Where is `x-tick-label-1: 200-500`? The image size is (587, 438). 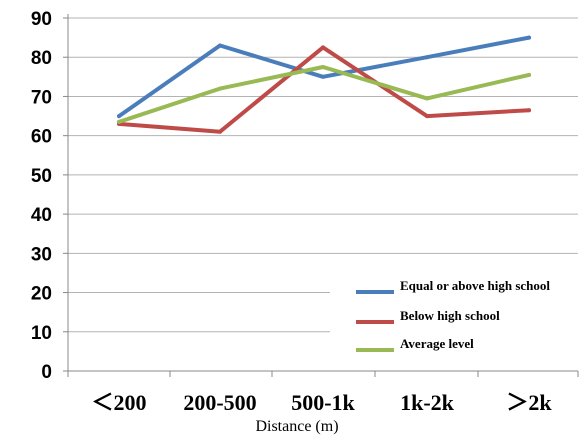 x-tick-label-1: 200-500 is located at coordinates (219, 402).